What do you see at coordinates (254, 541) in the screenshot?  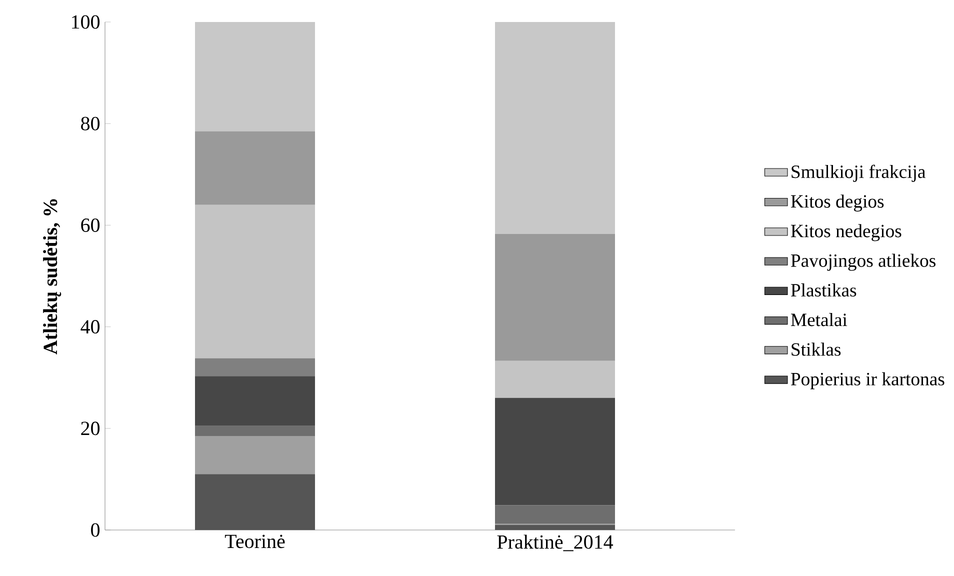 I see `x-tick-label: Teorinė` at bounding box center [254, 541].